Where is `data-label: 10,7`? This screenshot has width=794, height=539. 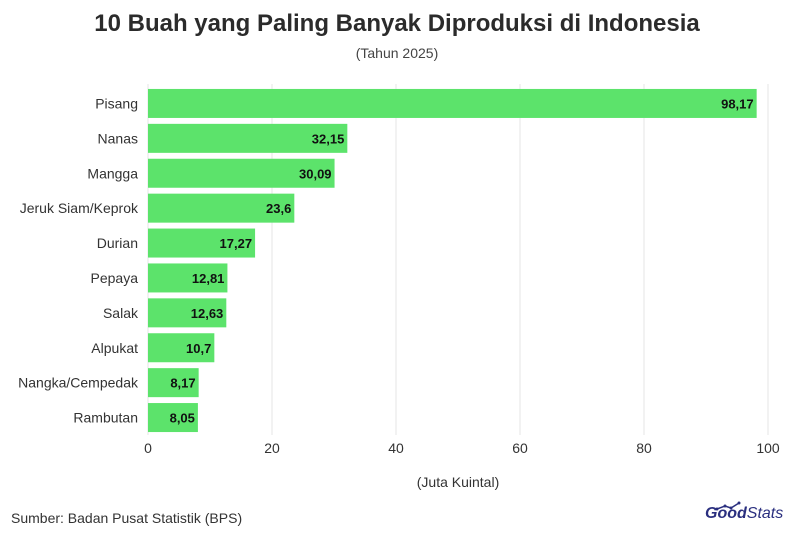
data-label: 10,7 is located at coordinates (198, 348).